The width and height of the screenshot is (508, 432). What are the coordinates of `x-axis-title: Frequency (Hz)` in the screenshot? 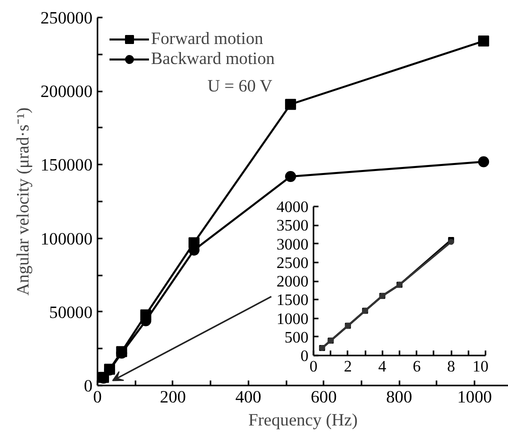 It's located at (303, 420).